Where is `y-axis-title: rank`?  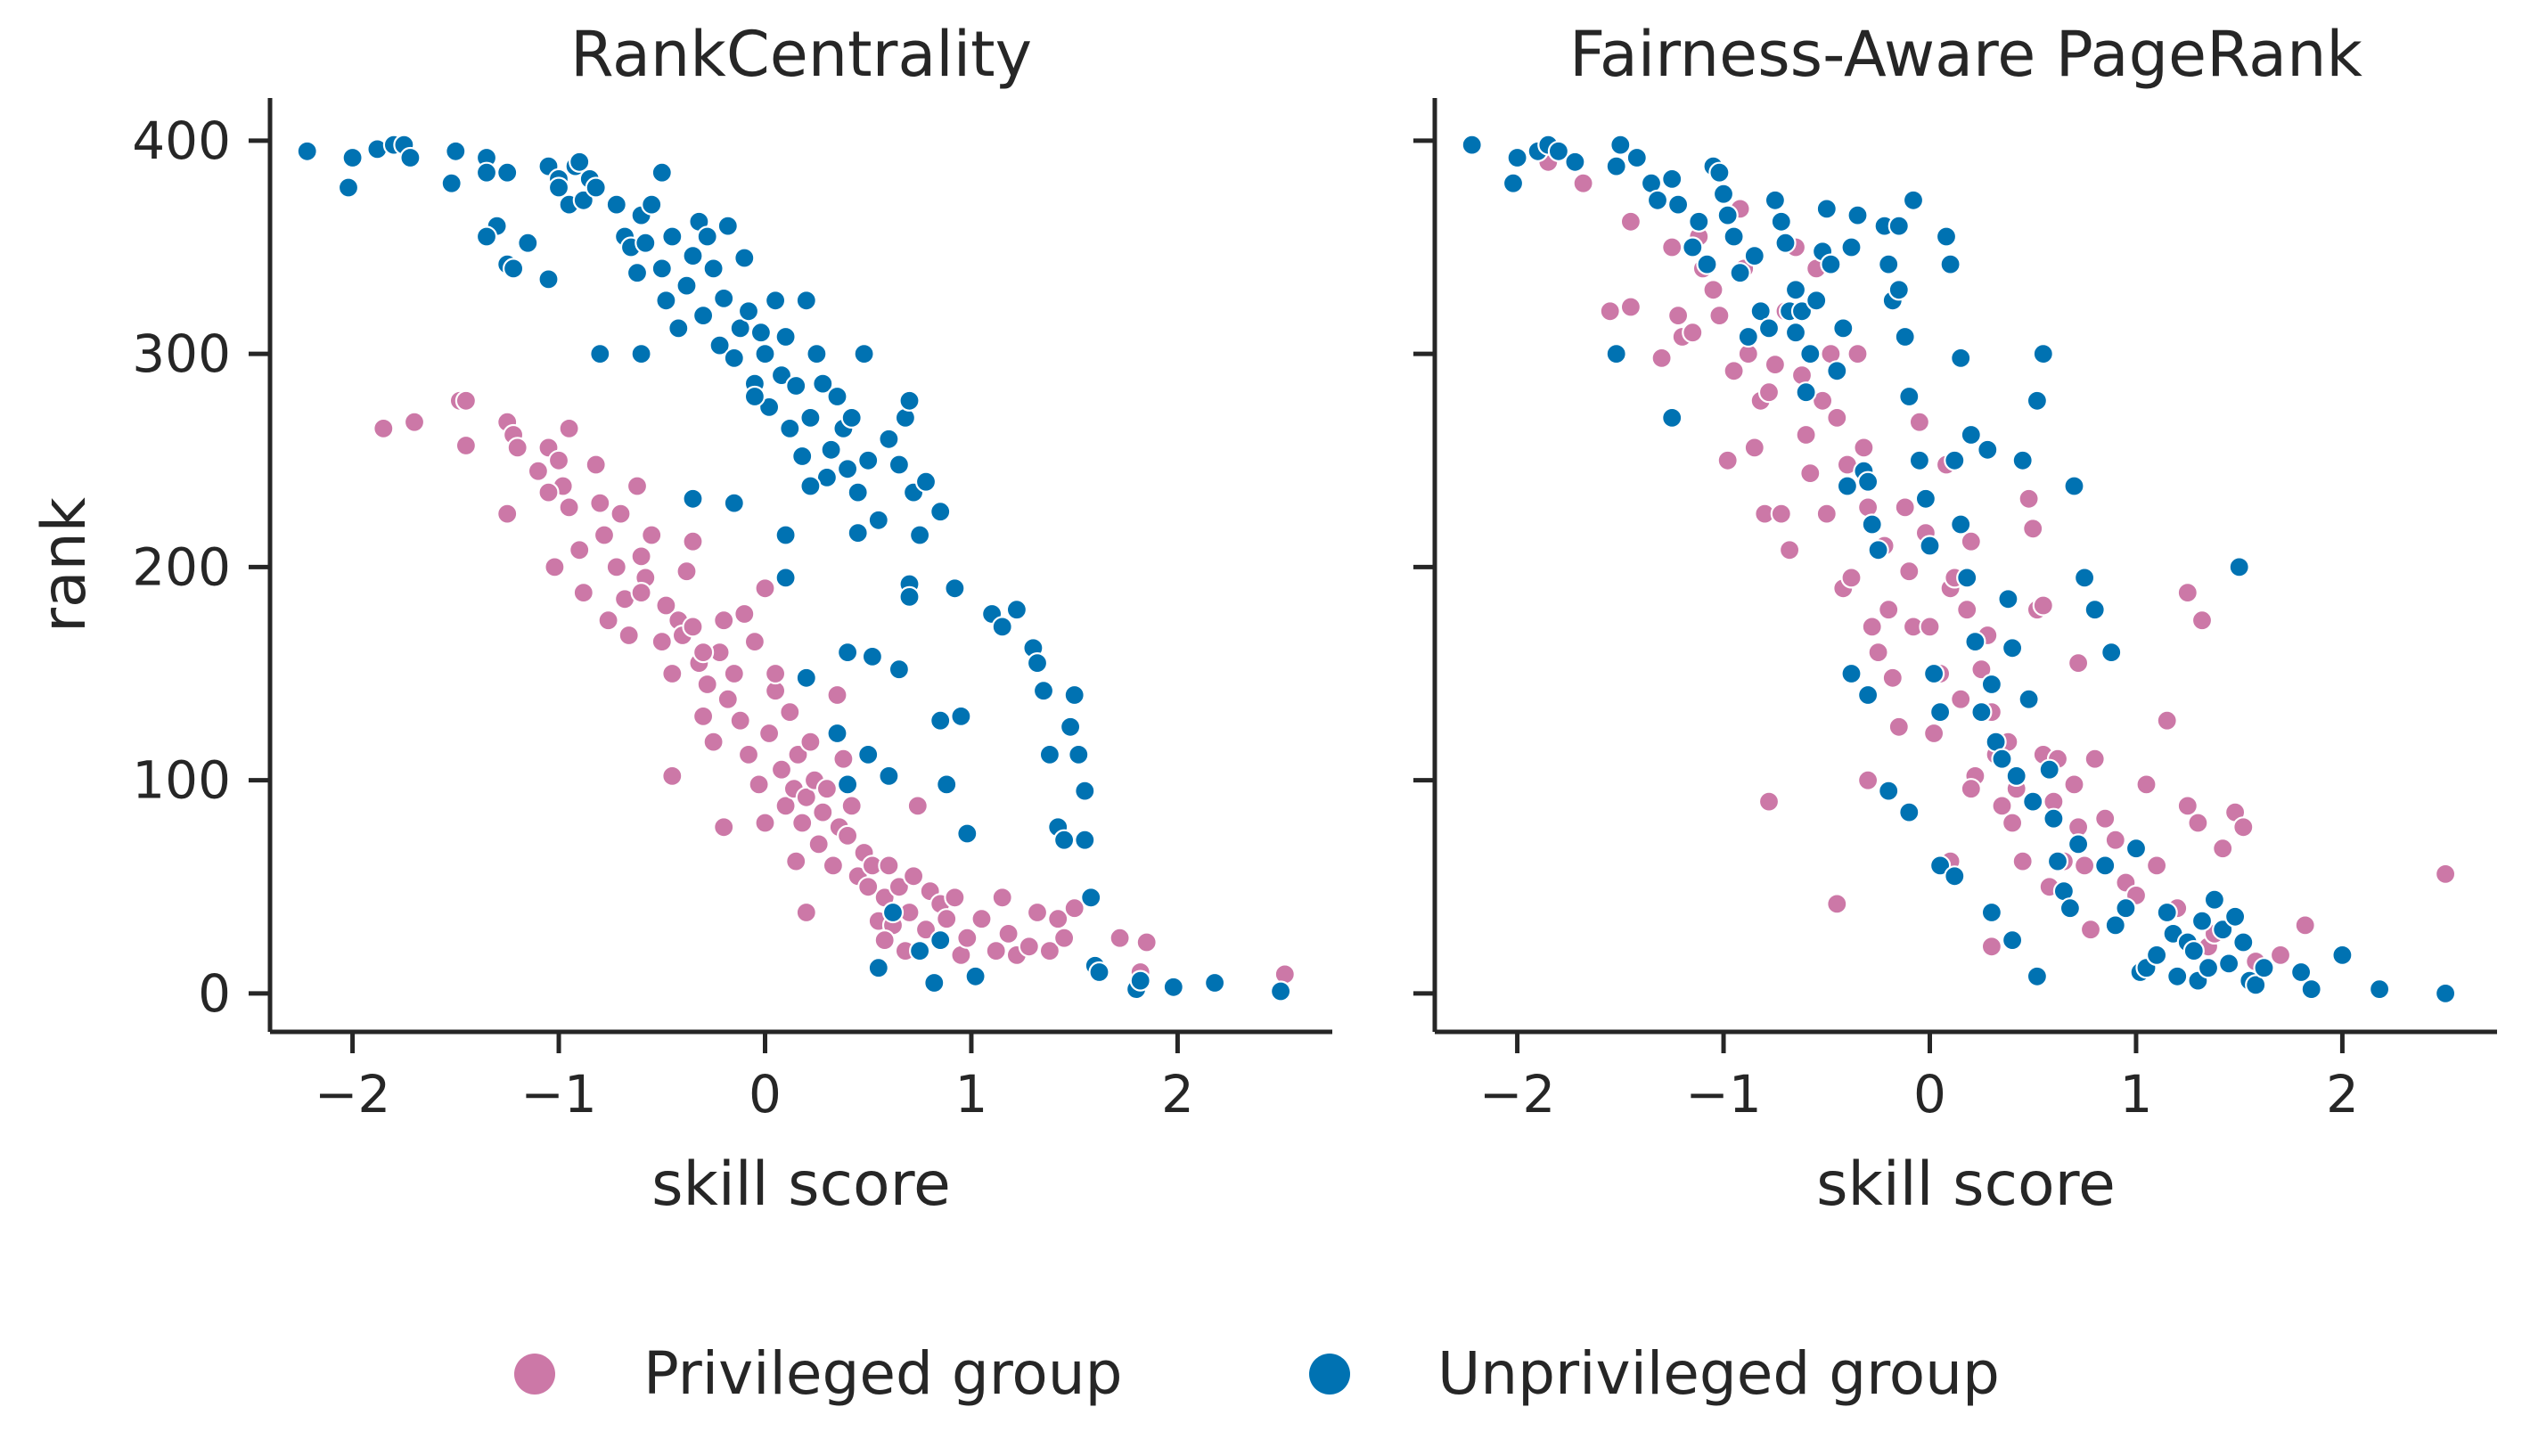 y-axis-title: rank is located at coordinates (64, 565).